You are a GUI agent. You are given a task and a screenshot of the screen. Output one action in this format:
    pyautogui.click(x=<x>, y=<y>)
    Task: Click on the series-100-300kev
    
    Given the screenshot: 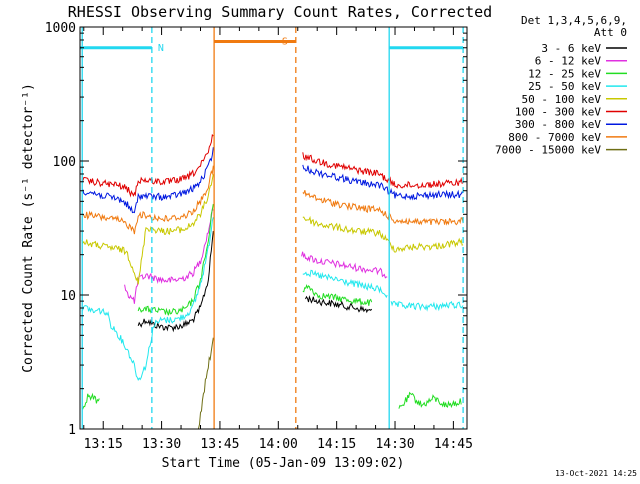 What is the action you would take?
    pyautogui.click(x=272, y=165)
    